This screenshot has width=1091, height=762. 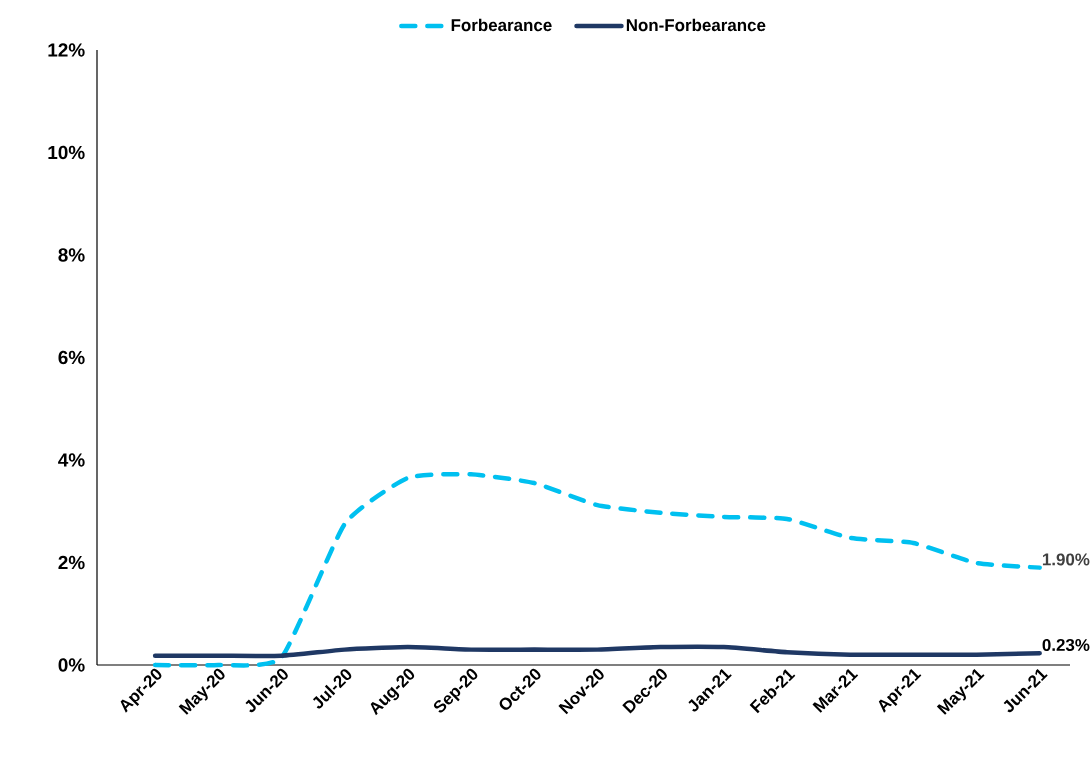 What do you see at coordinates (71, 562) in the screenshot?
I see `y-tick-label: 2%` at bounding box center [71, 562].